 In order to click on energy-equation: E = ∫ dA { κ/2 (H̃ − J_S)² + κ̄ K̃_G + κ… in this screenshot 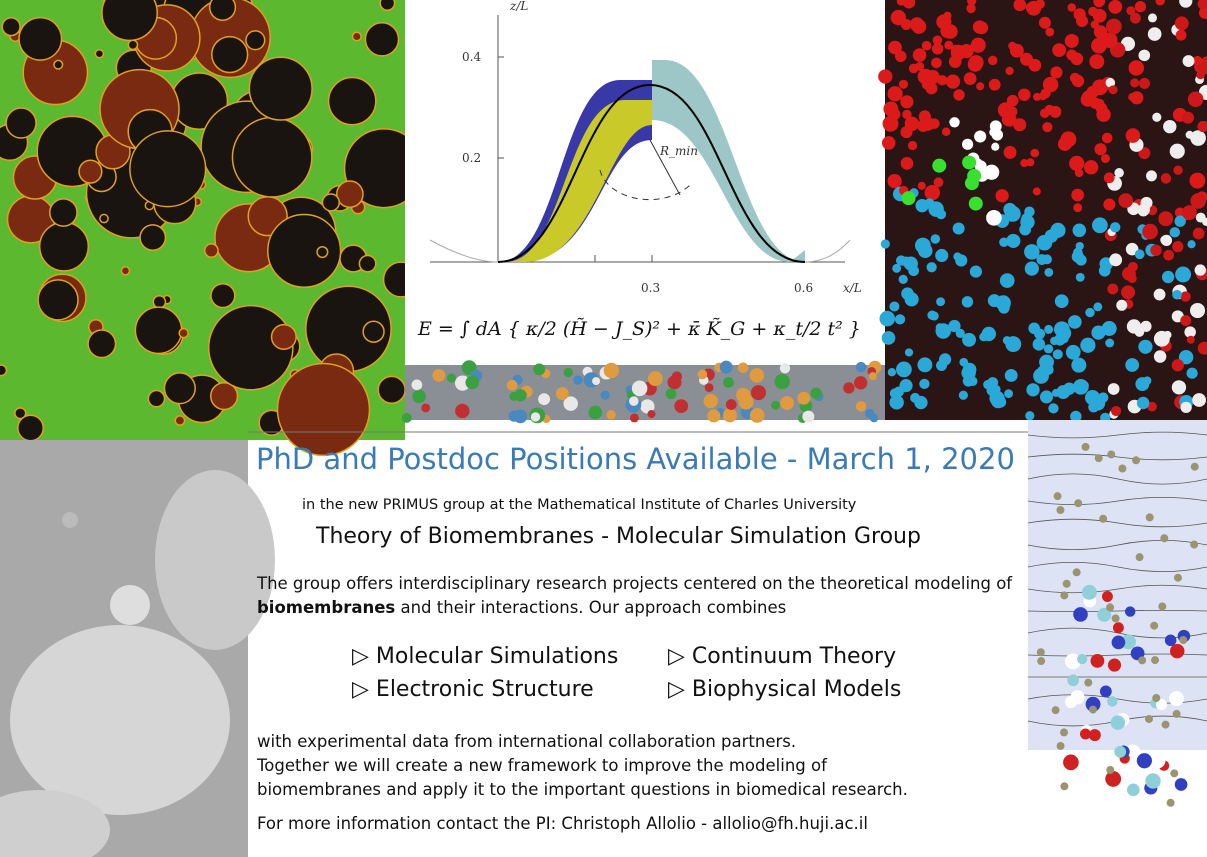, I will do `click(639, 329)`.